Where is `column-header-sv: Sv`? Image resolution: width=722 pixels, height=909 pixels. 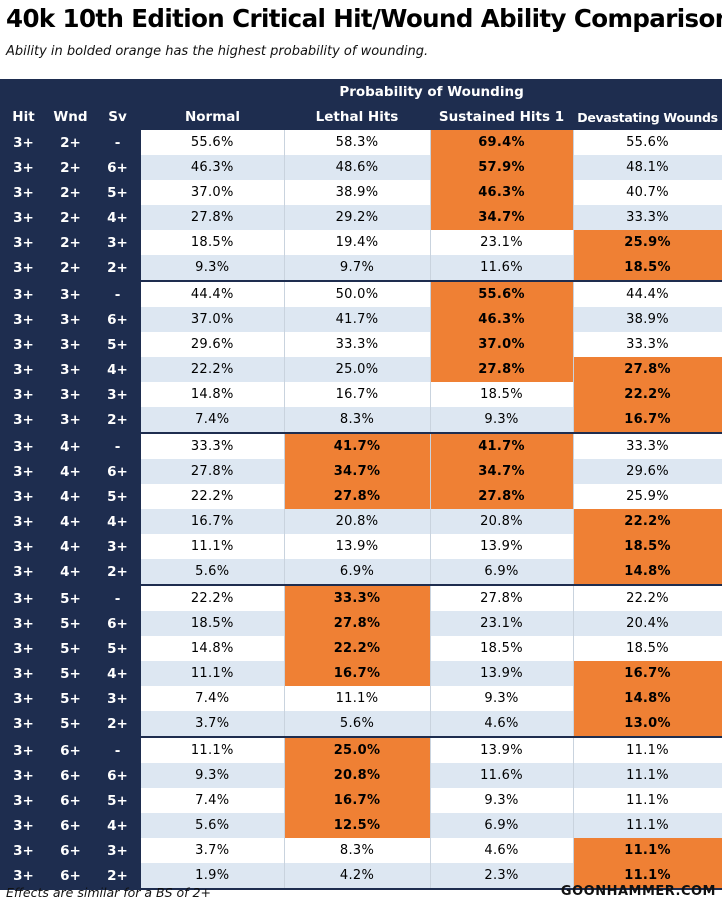 column-header-sv: Sv is located at coordinates (117, 117).